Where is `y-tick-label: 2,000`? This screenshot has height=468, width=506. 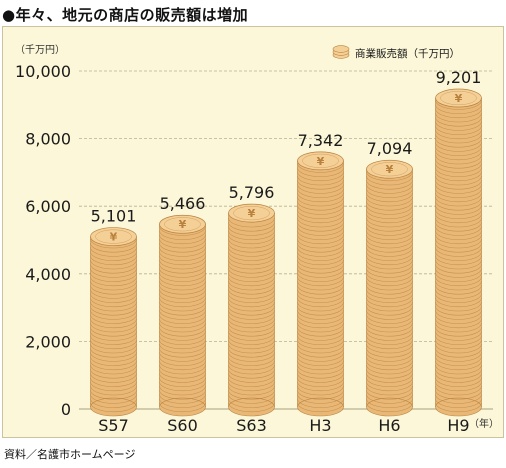
y-tick-label: 2,000 is located at coordinates (48, 341).